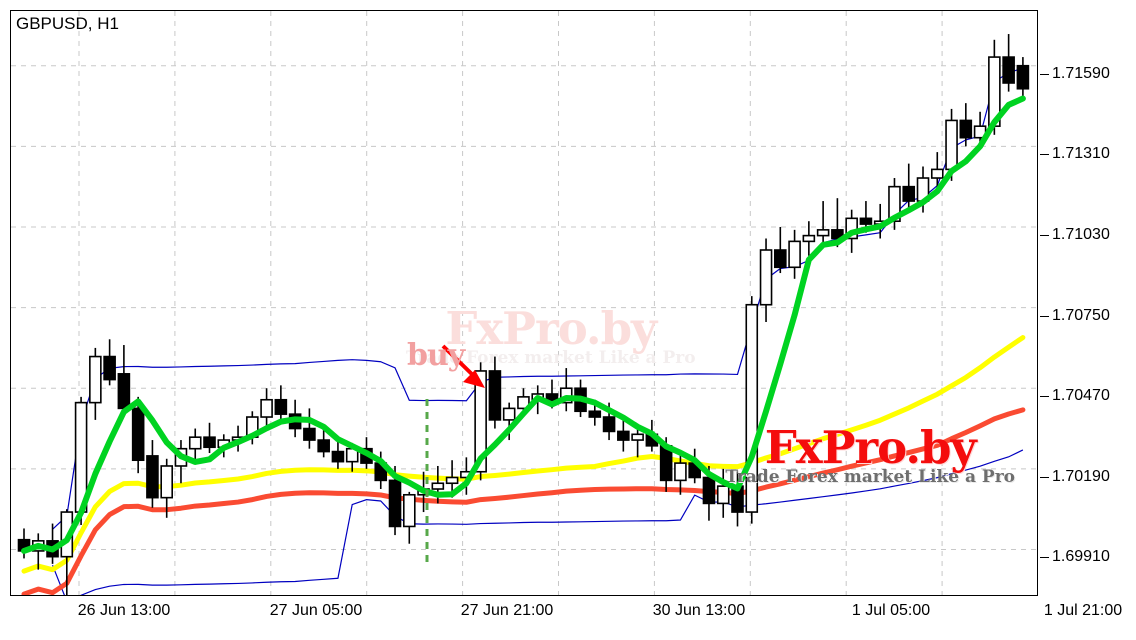 This screenshot has height=640, width=1136. Describe the element at coordinates (1081, 557) in the screenshot. I see `y-axis-label: 1.69910` at that location.